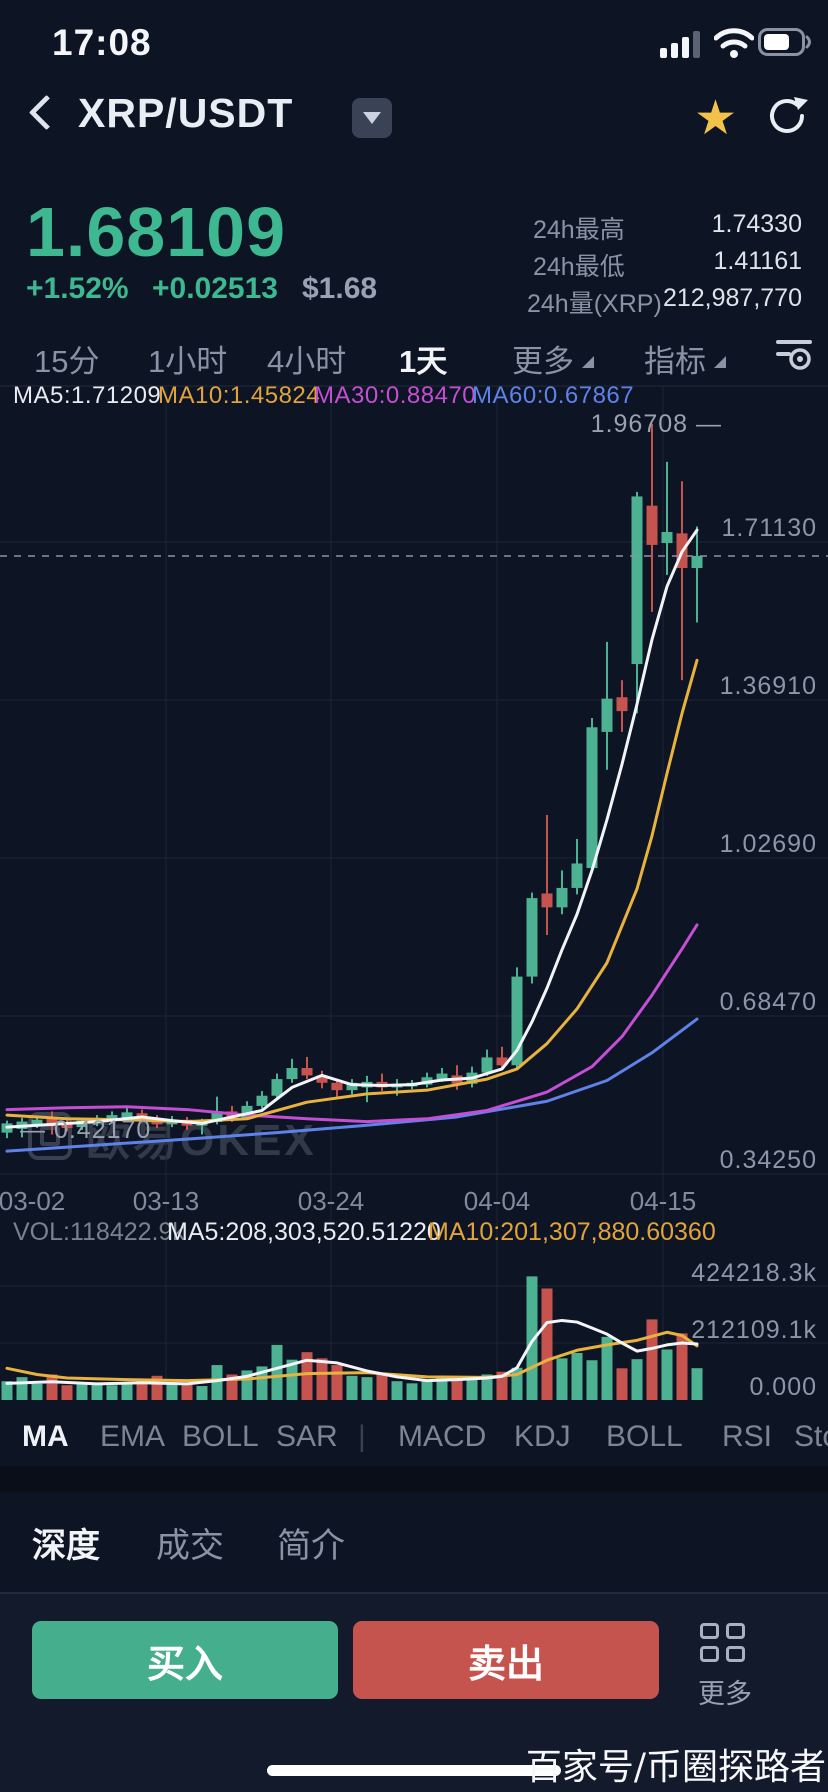 Image resolution: width=828 pixels, height=1792 pixels. I want to click on tab-1hour: 1小时, so click(188, 361).